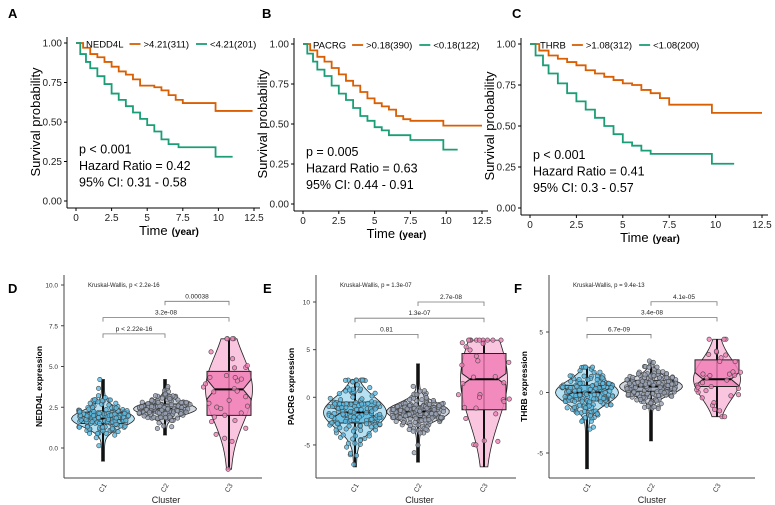  I want to click on y-tick-label: 7.5, so click(53, 326).